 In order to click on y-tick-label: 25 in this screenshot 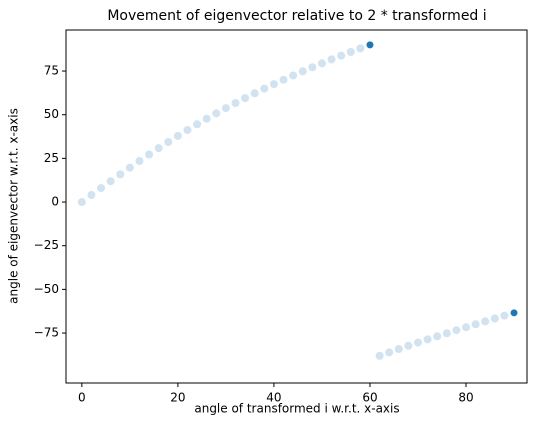, I will do `click(51, 158)`.